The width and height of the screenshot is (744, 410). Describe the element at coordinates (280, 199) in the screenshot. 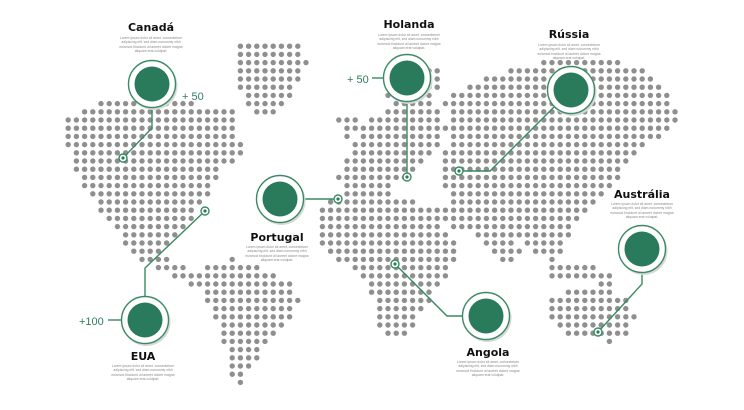

I see `marker-portugal` at that location.